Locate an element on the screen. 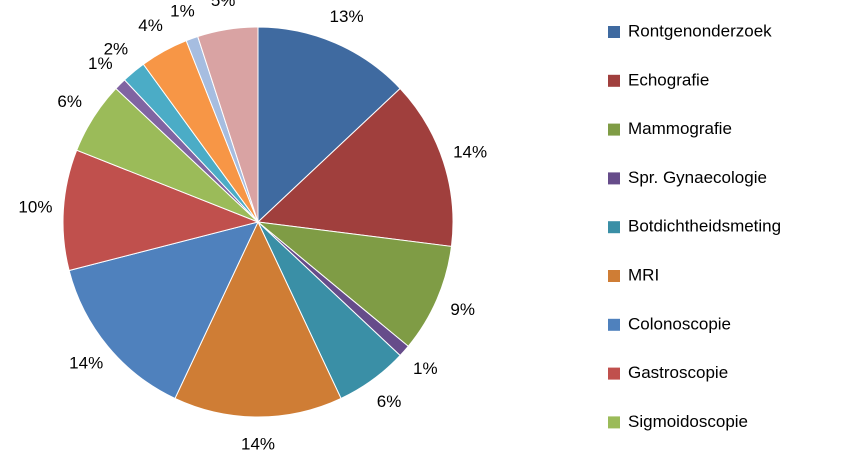 This screenshot has width=858, height=468. data-label: 4% is located at coordinates (150, 25).